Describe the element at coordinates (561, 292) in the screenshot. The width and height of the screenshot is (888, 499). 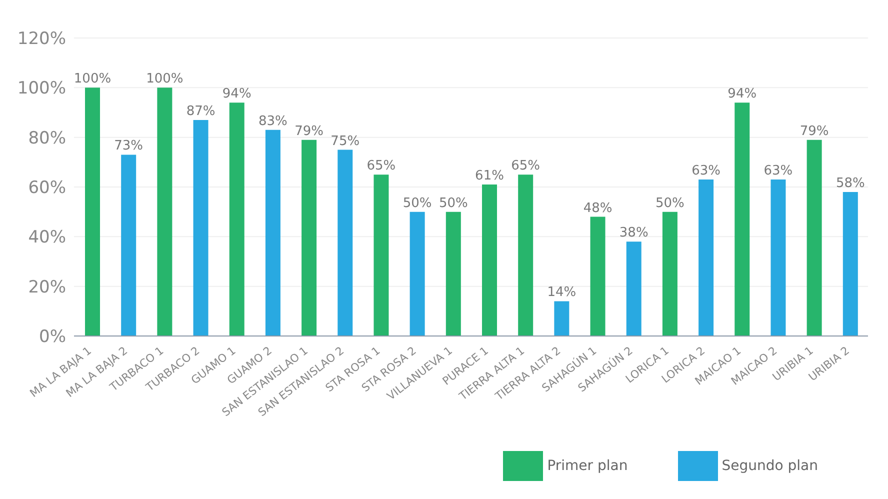
I see `data-label: 14%` at that location.